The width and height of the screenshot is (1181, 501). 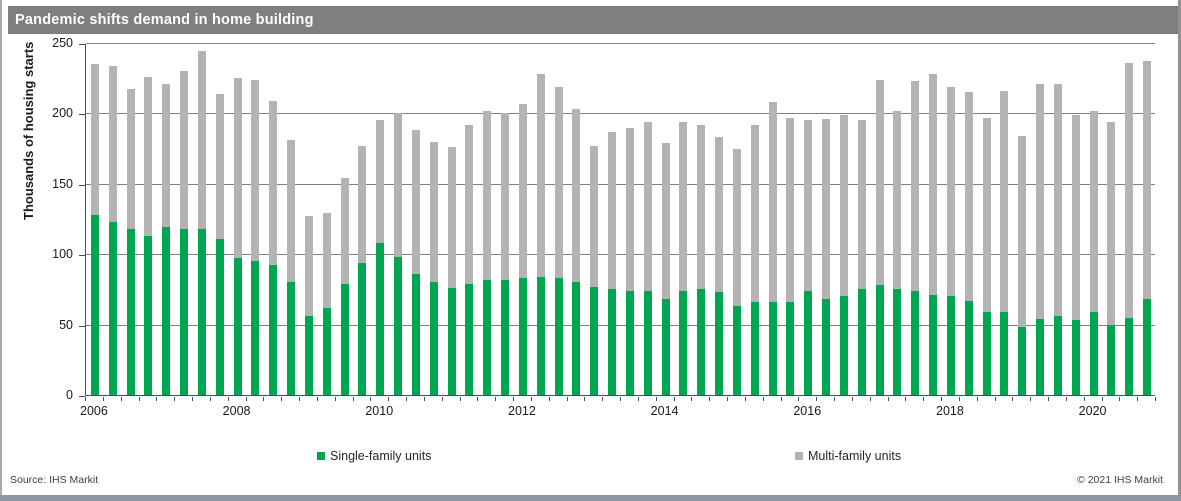 I want to click on bar-single-family-2014Q1, so click(x=665, y=347).